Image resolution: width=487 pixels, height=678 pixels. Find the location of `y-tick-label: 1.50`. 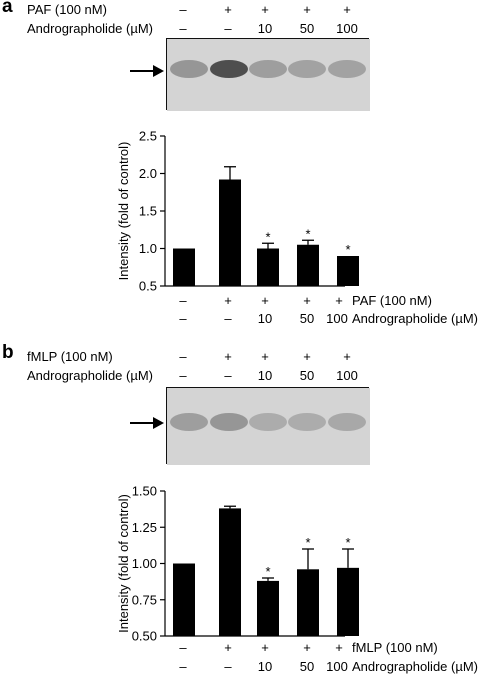

y-tick-label: 1.50 is located at coordinates (144, 491).